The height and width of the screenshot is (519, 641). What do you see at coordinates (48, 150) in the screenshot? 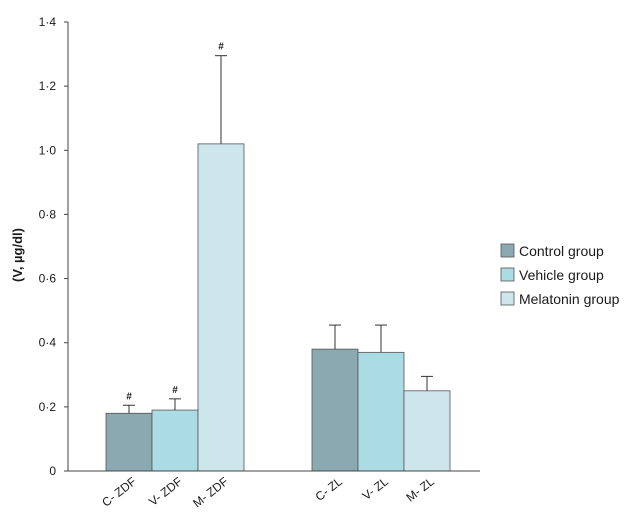
I see `y-tick-label: 1·0` at bounding box center [48, 150].